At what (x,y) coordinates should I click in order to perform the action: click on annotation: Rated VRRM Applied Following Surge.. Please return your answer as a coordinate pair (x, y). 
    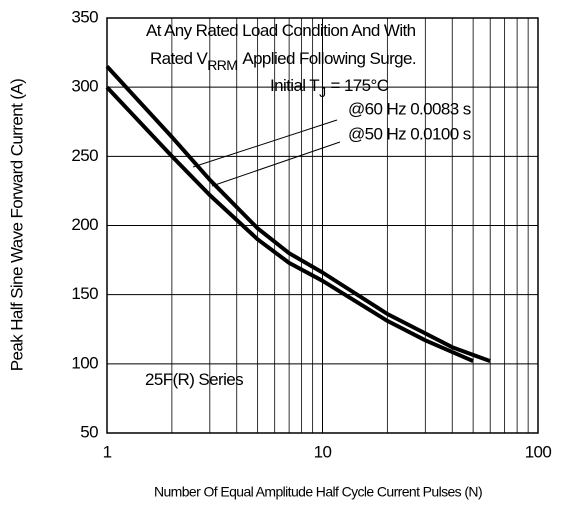
    Looking at the image, I should click on (283, 60).